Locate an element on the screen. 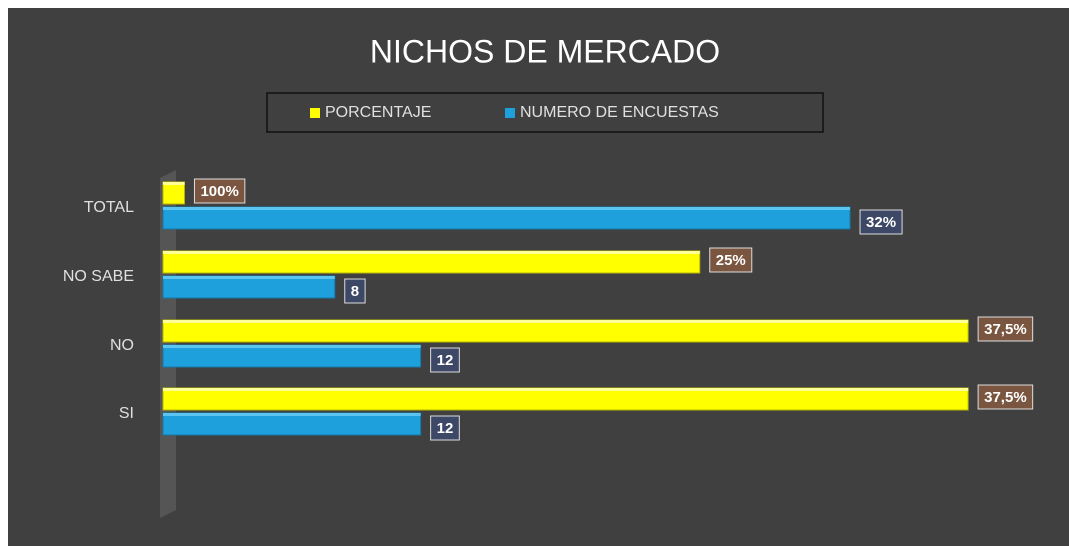 This screenshot has height=546, width=1069. legend-label: PORCENTAJE is located at coordinates (378, 112).